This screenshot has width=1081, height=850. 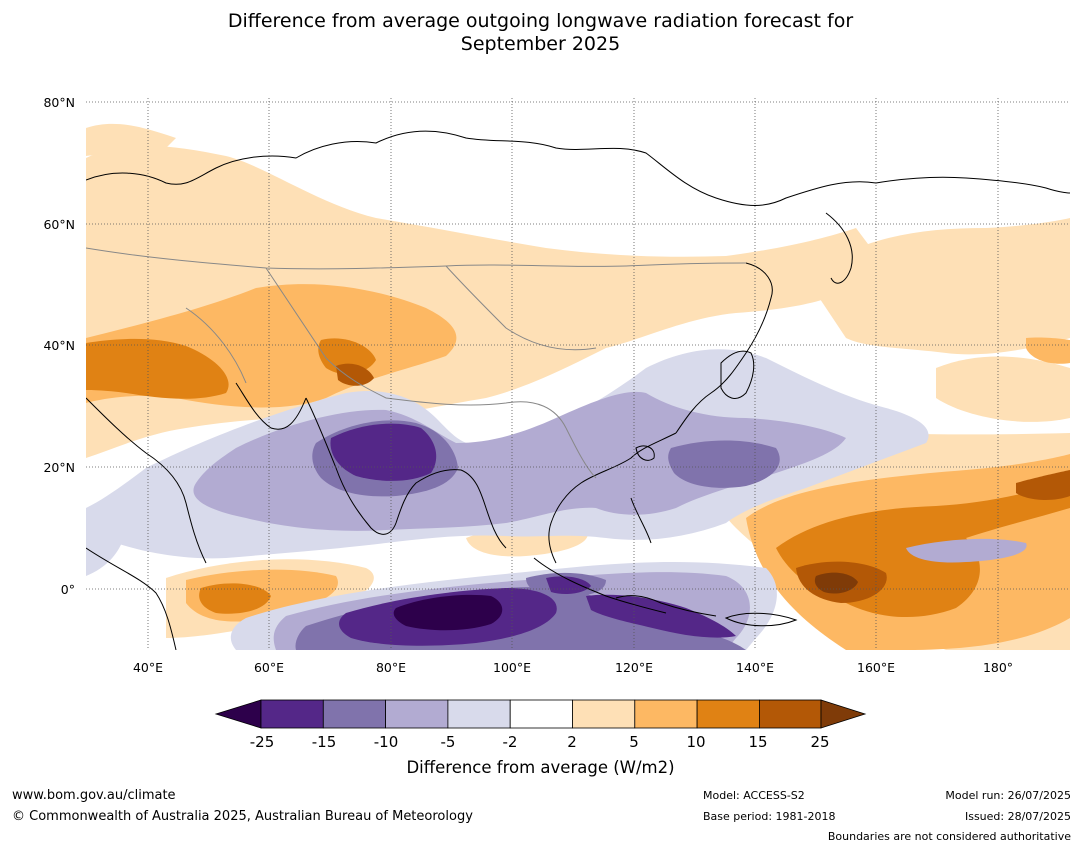 I want to click on lat-label-80n: 80°N, so click(x=59, y=102).